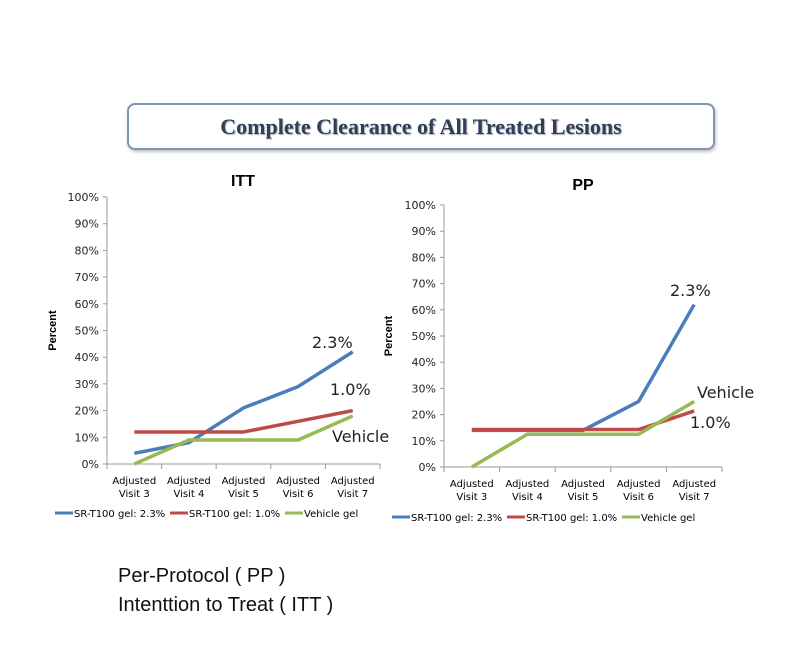  I want to click on footnote-itt: Intenttion to Treat ( ITT ), so click(226, 605).